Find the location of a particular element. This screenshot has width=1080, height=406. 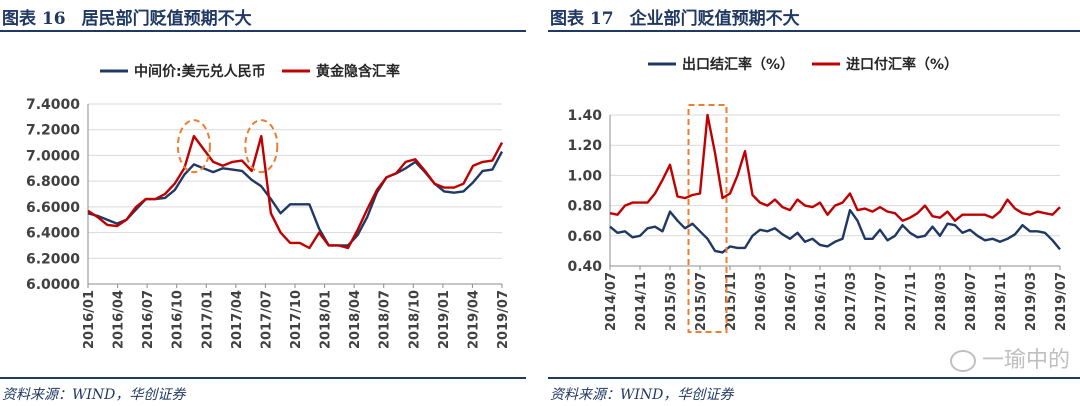

watermark: 一瑜中的 is located at coordinates (1009, 358).